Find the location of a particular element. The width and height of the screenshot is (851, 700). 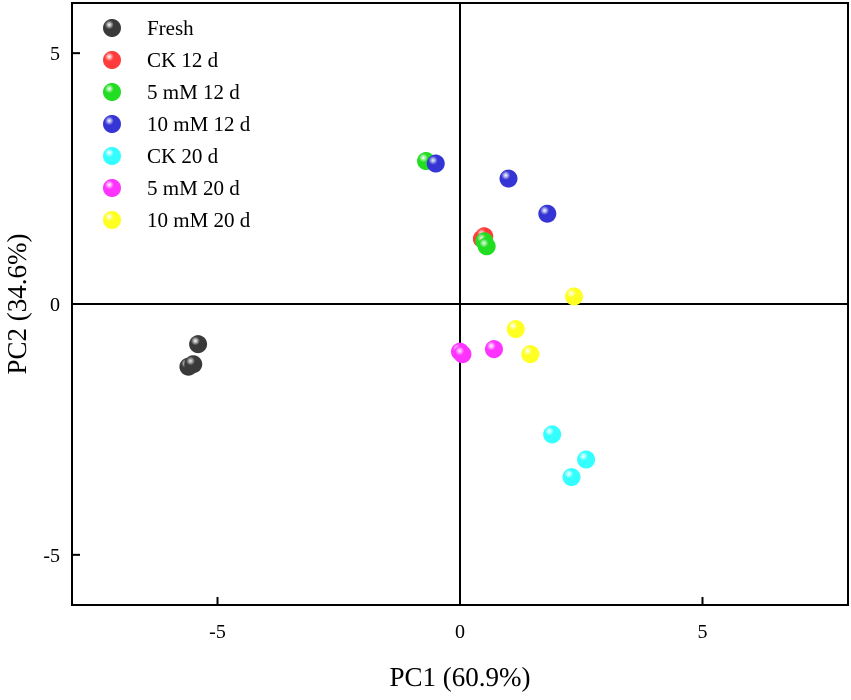

x-tick-label: 0 is located at coordinates (460, 632).